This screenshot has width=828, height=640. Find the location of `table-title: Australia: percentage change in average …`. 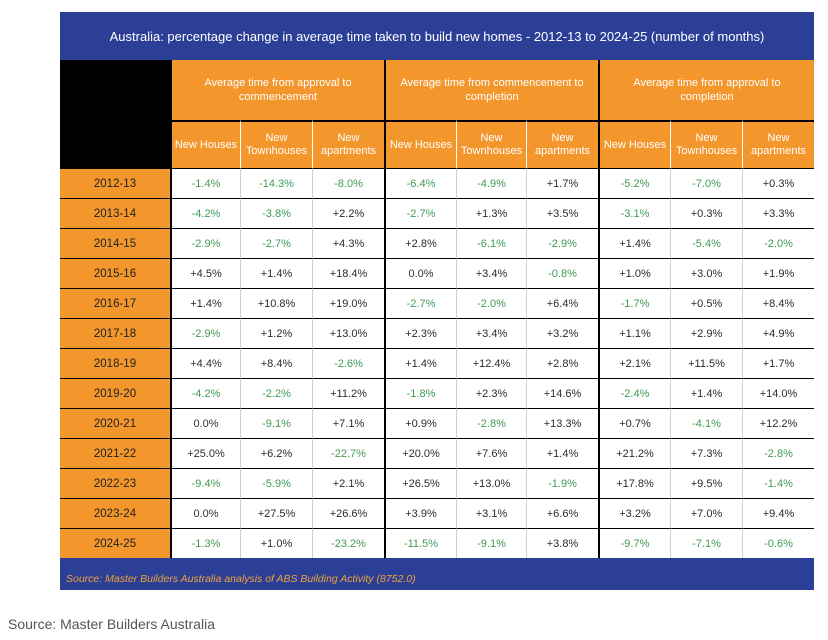

table-title: Australia: percentage change in average … is located at coordinates (437, 36).